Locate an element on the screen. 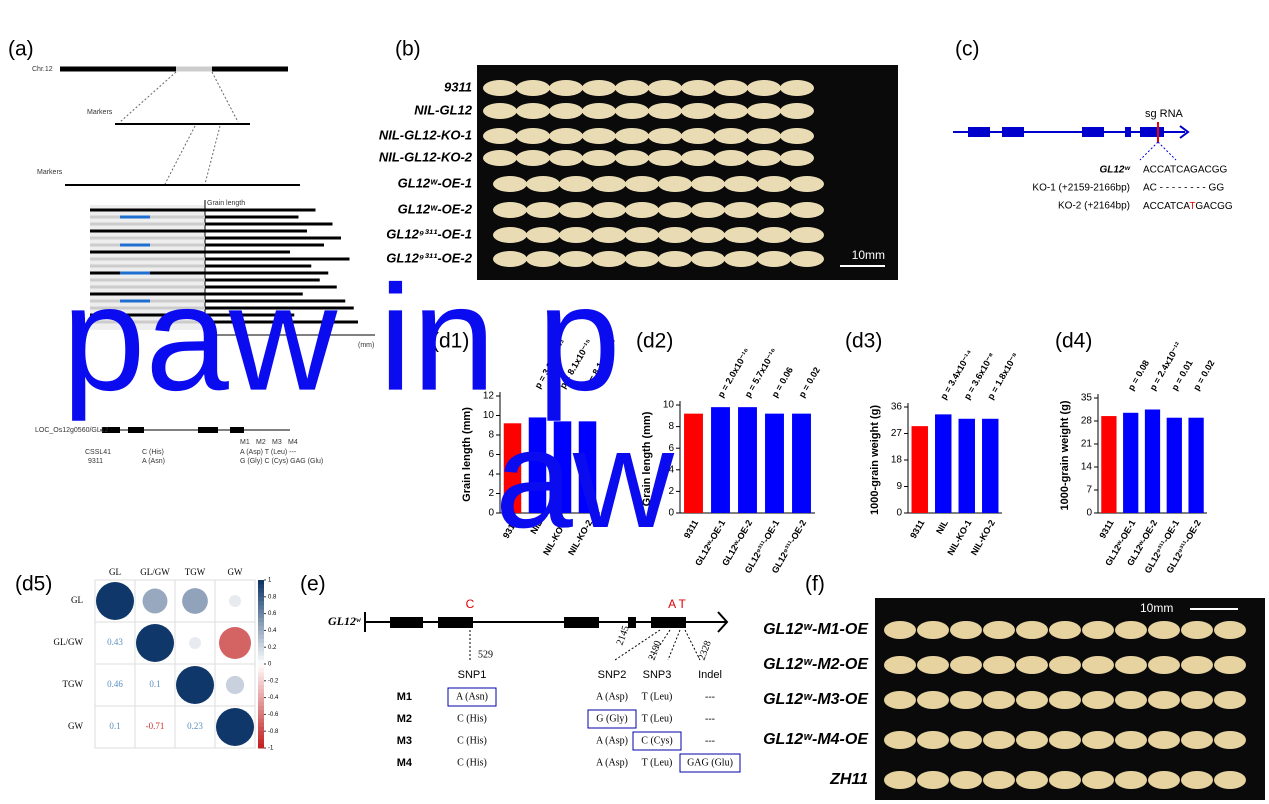  sequence: AC - - - - - - - - GG is located at coordinates (1183, 188).